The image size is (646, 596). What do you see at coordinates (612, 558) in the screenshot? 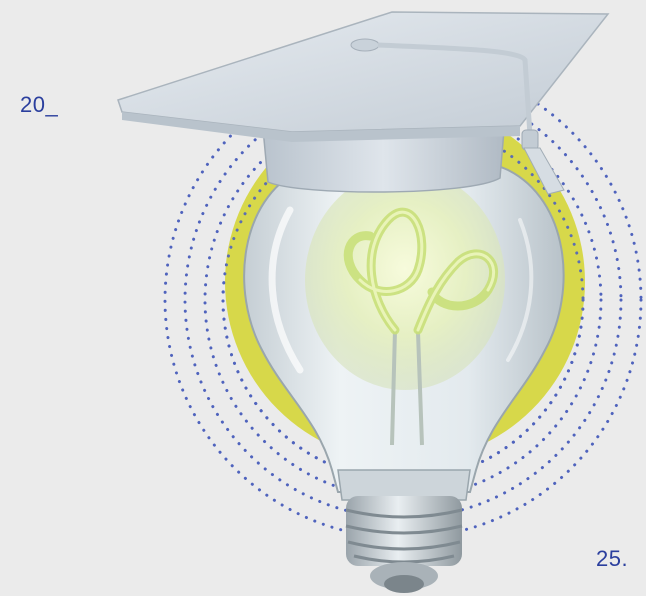
I see `number-label-bottom: 25.` at bounding box center [612, 558].